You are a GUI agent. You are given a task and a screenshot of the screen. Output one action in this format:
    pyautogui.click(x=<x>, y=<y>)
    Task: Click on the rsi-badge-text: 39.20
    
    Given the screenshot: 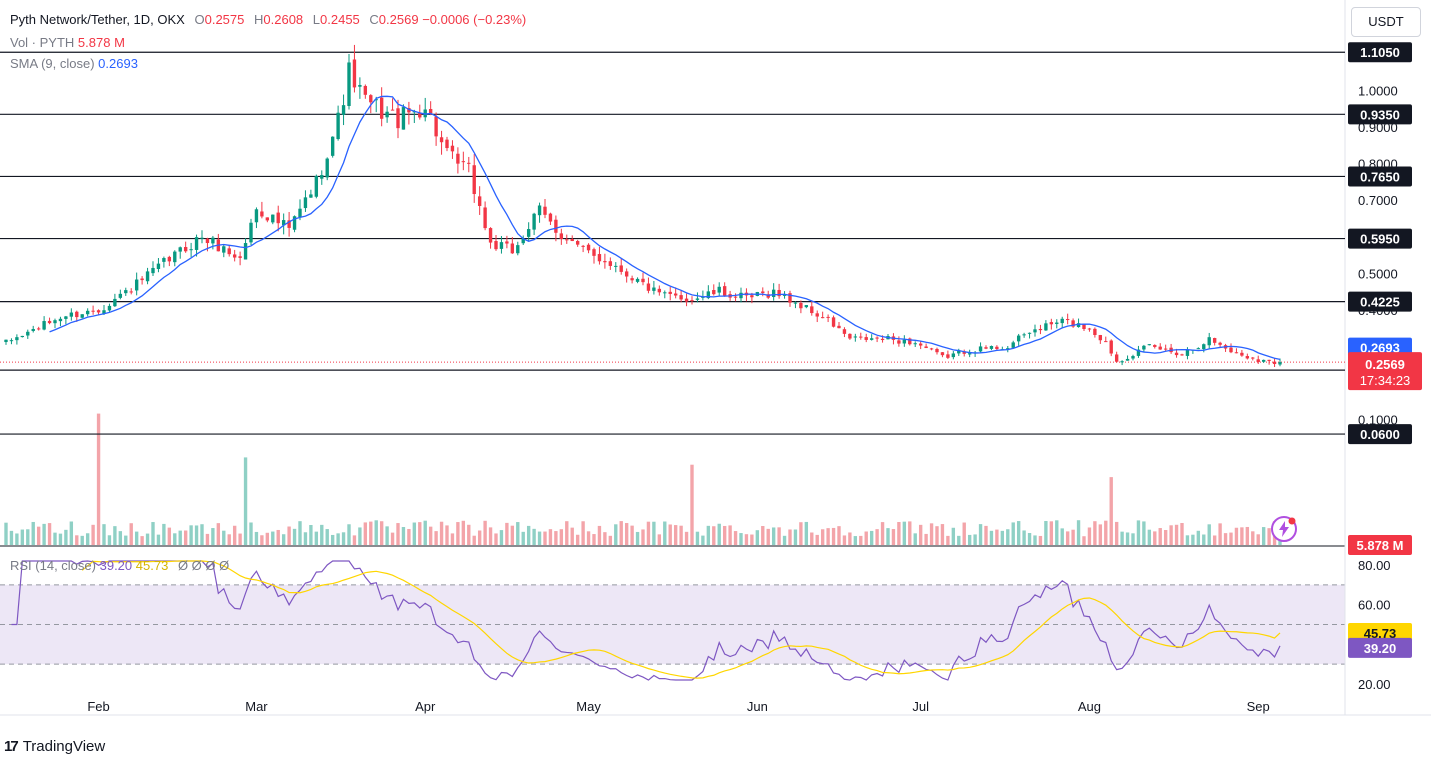 What is the action you would take?
    pyautogui.click(x=1380, y=648)
    